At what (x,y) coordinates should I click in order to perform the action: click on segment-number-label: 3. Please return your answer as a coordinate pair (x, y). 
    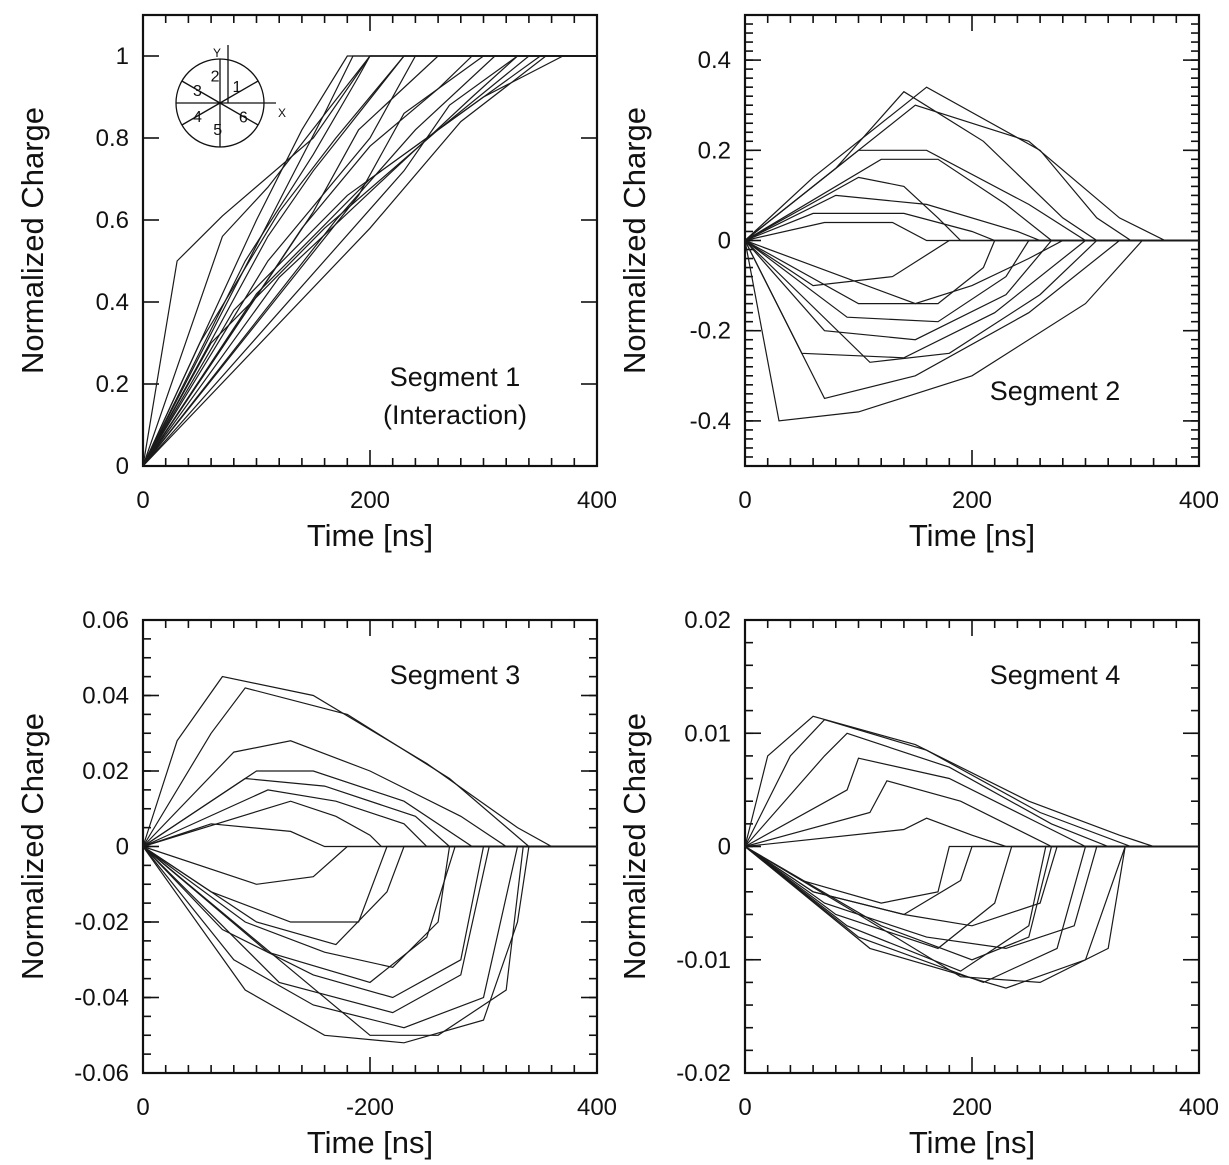
    Looking at the image, I should click on (197, 91).